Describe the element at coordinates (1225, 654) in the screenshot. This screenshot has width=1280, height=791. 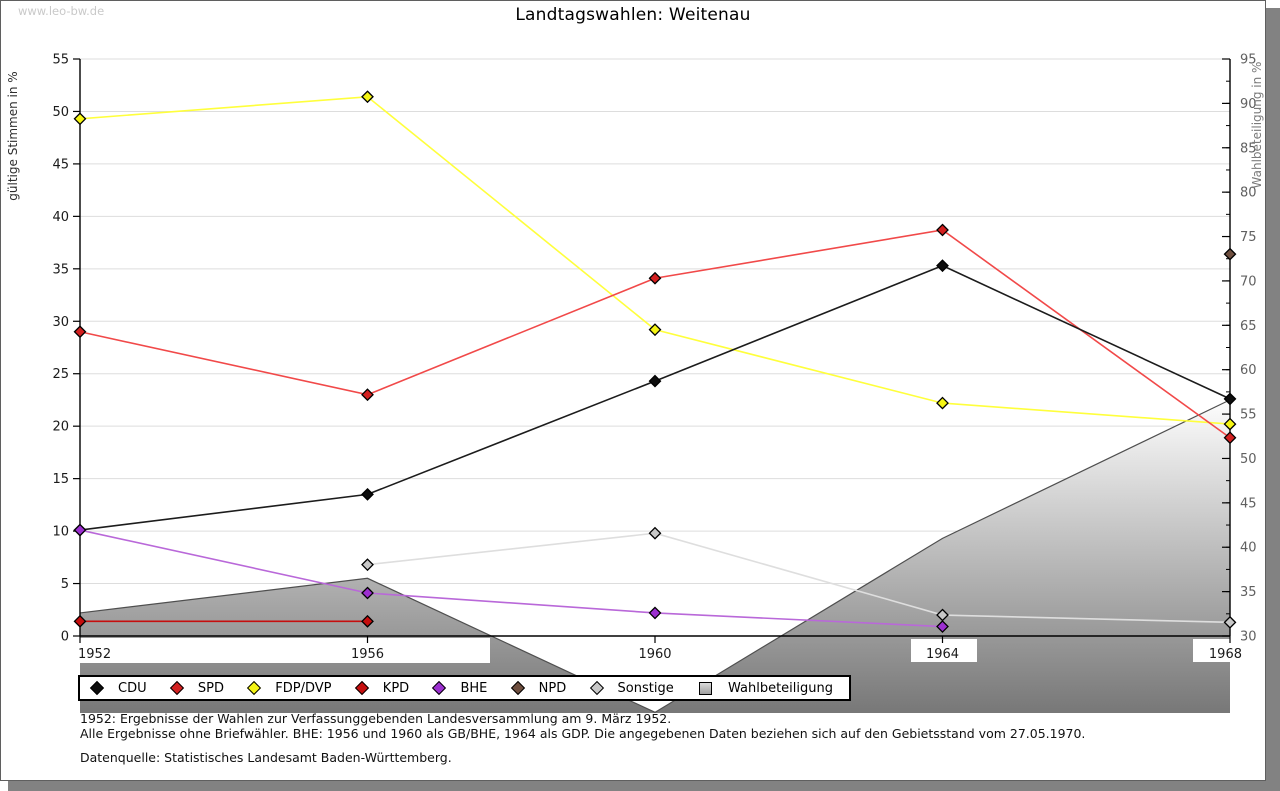
I see `x-tick-label: 1968` at that location.